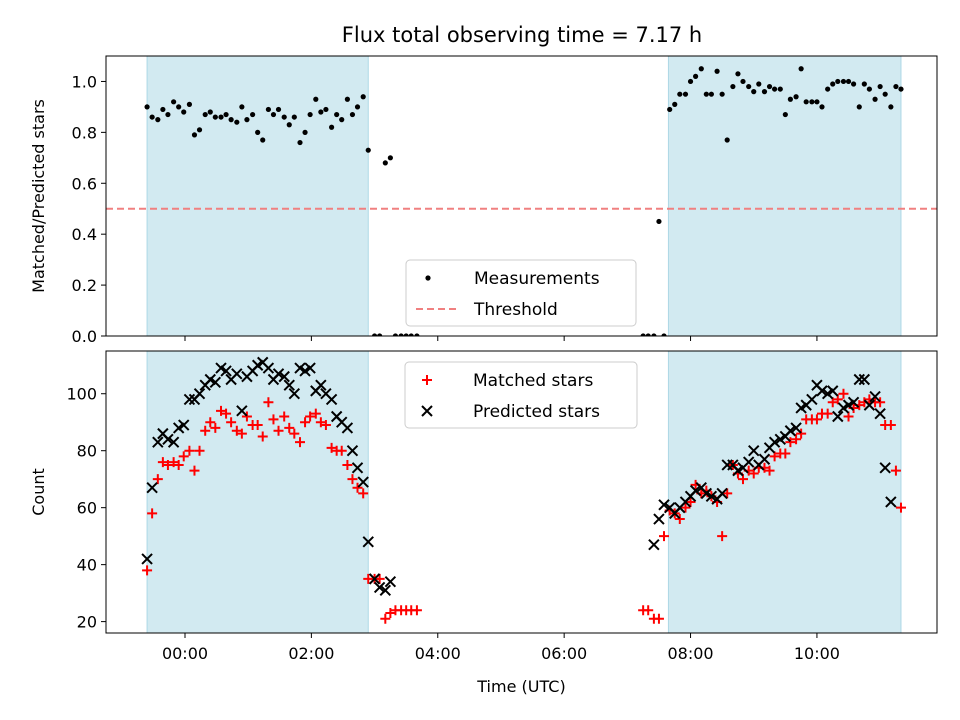 The height and width of the screenshot is (720, 960). Describe the element at coordinates (522, 35) in the screenshot. I see `chart-title: Flux total observing time = 7.17 h` at that location.